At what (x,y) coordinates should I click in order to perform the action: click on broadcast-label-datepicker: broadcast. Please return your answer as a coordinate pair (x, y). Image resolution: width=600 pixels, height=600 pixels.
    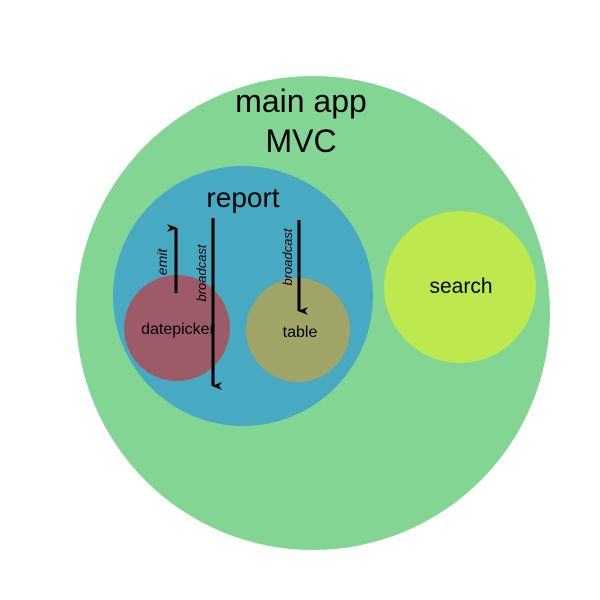
    Looking at the image, I should click on (201, 272).